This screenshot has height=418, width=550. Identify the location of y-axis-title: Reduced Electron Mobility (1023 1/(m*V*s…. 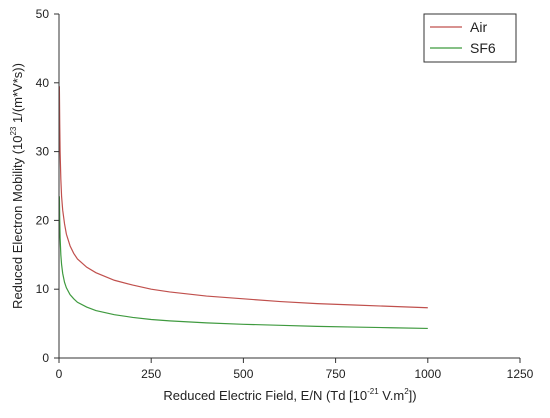
(17, 186).